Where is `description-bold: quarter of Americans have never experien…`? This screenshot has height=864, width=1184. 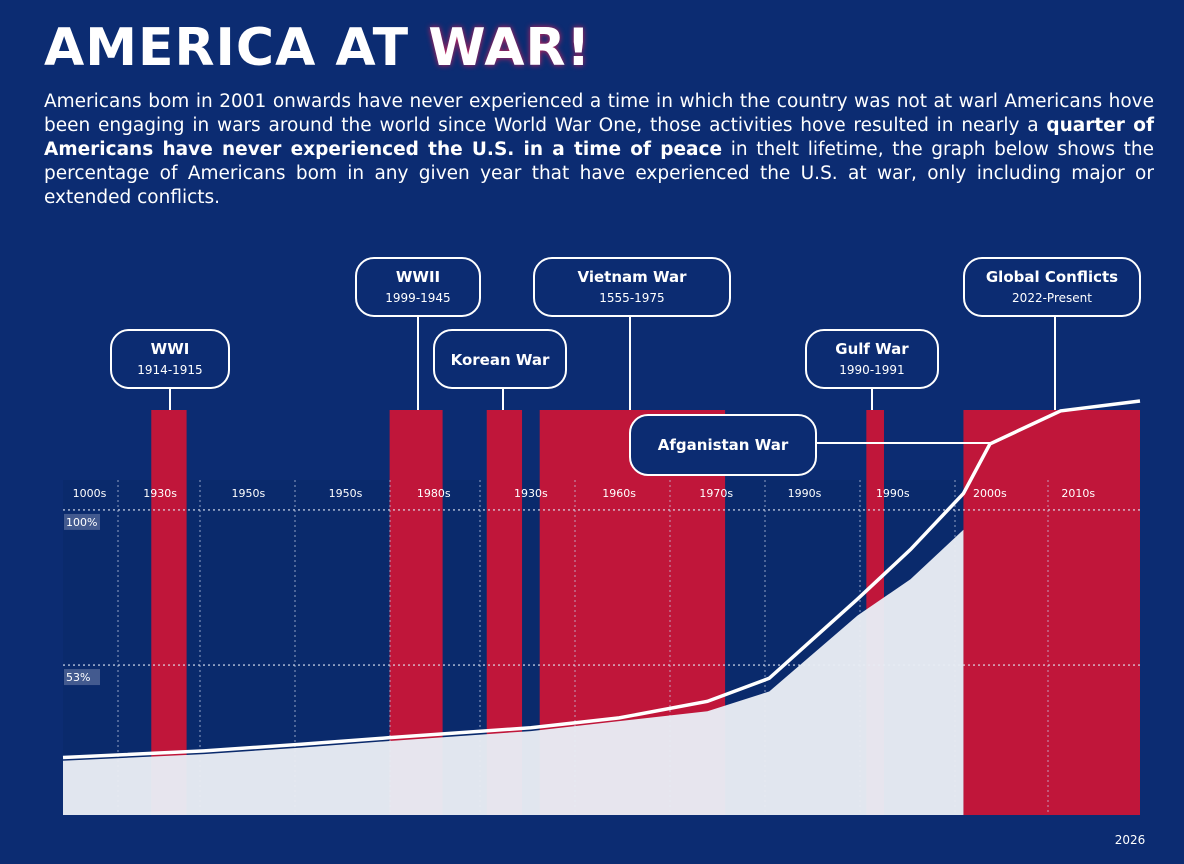 description-bold: quarter of Americans have never experien… is located at coordinates (599, 137).